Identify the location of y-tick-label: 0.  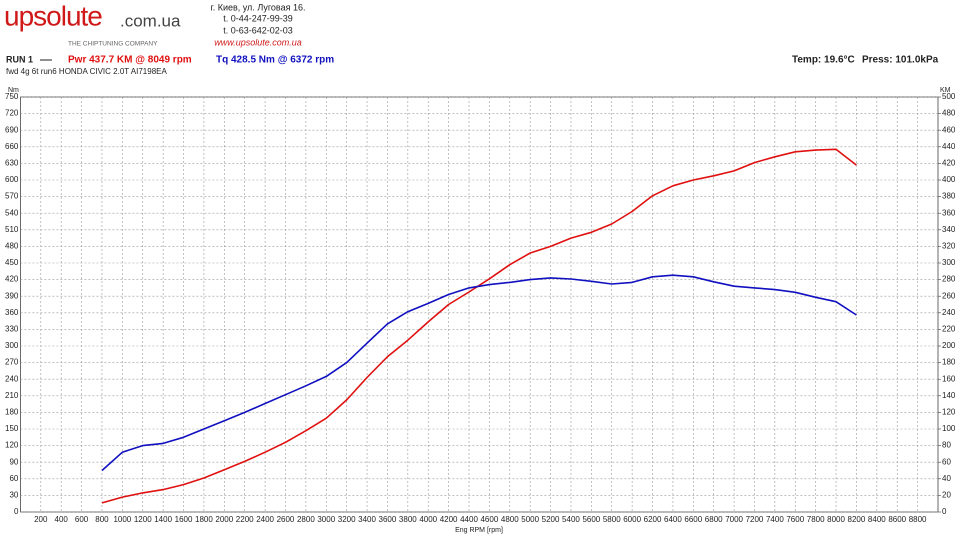
(16, 511).